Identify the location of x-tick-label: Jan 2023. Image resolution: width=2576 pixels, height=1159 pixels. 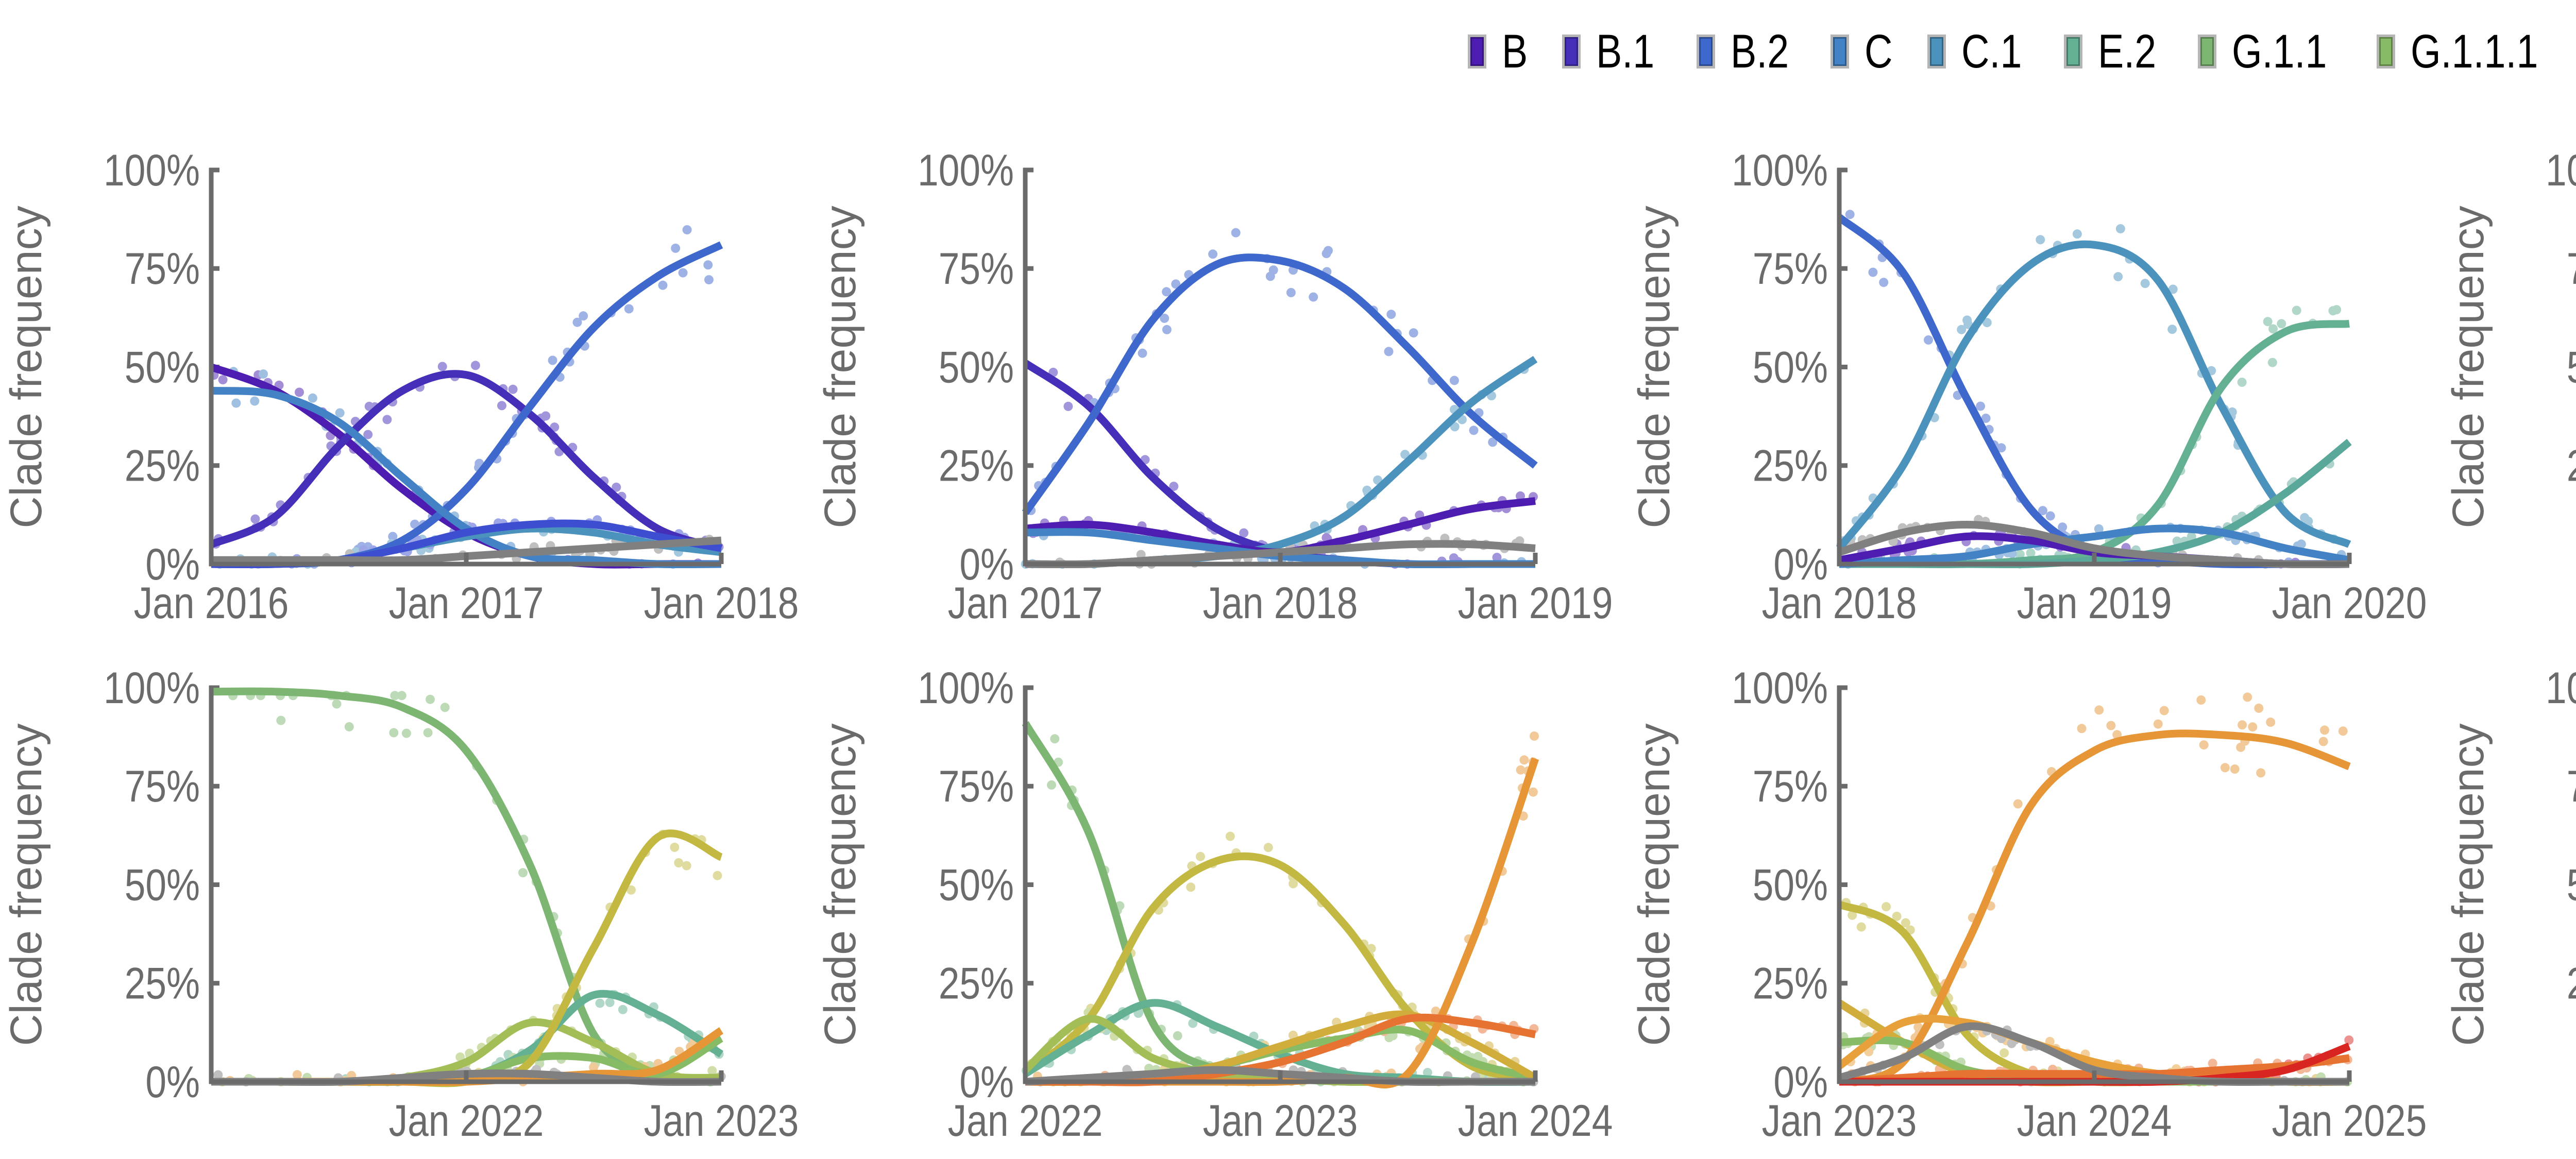
(1839, 1120).